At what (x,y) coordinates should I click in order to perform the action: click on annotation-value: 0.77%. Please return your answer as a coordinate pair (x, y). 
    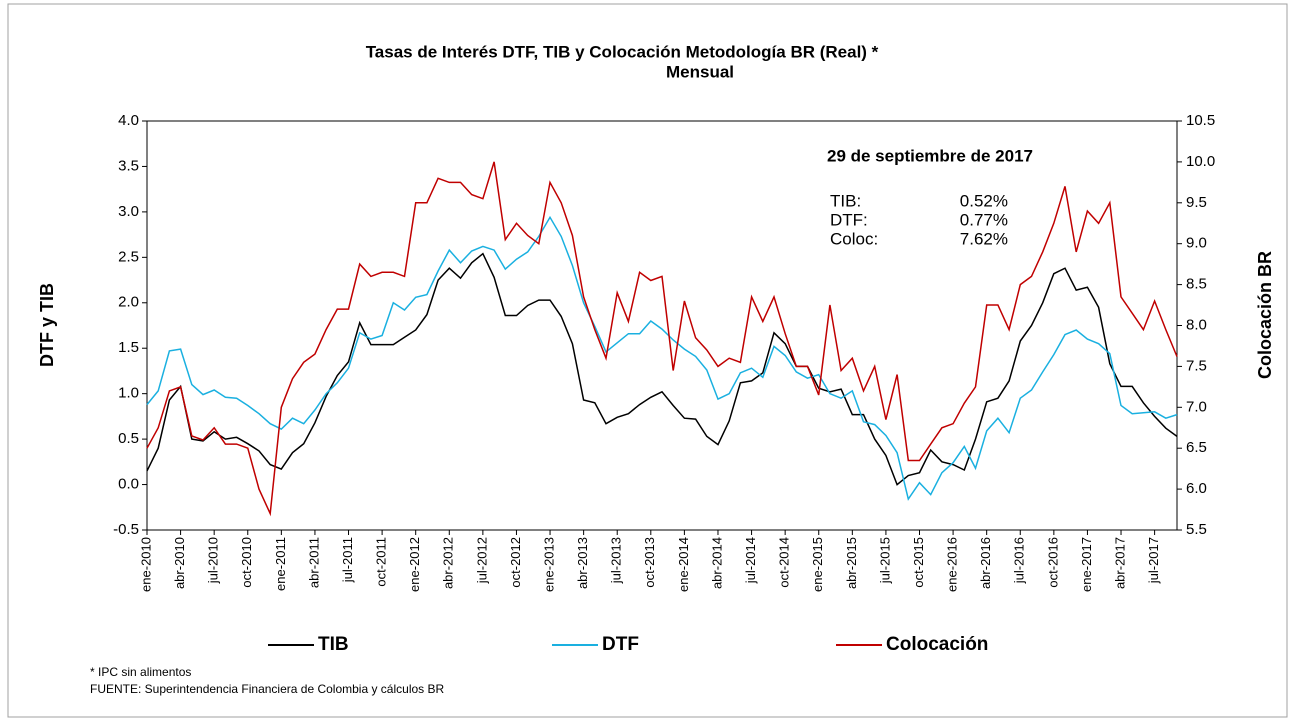
    Looking at the image, I should click on (984, 219).